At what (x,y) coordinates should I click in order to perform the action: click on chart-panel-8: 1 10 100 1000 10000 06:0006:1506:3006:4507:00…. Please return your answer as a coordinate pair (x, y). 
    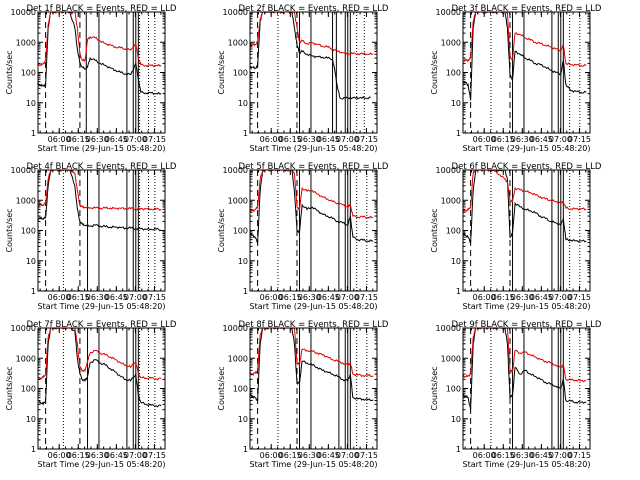
    Looking at the image, I should click on (303, 394).